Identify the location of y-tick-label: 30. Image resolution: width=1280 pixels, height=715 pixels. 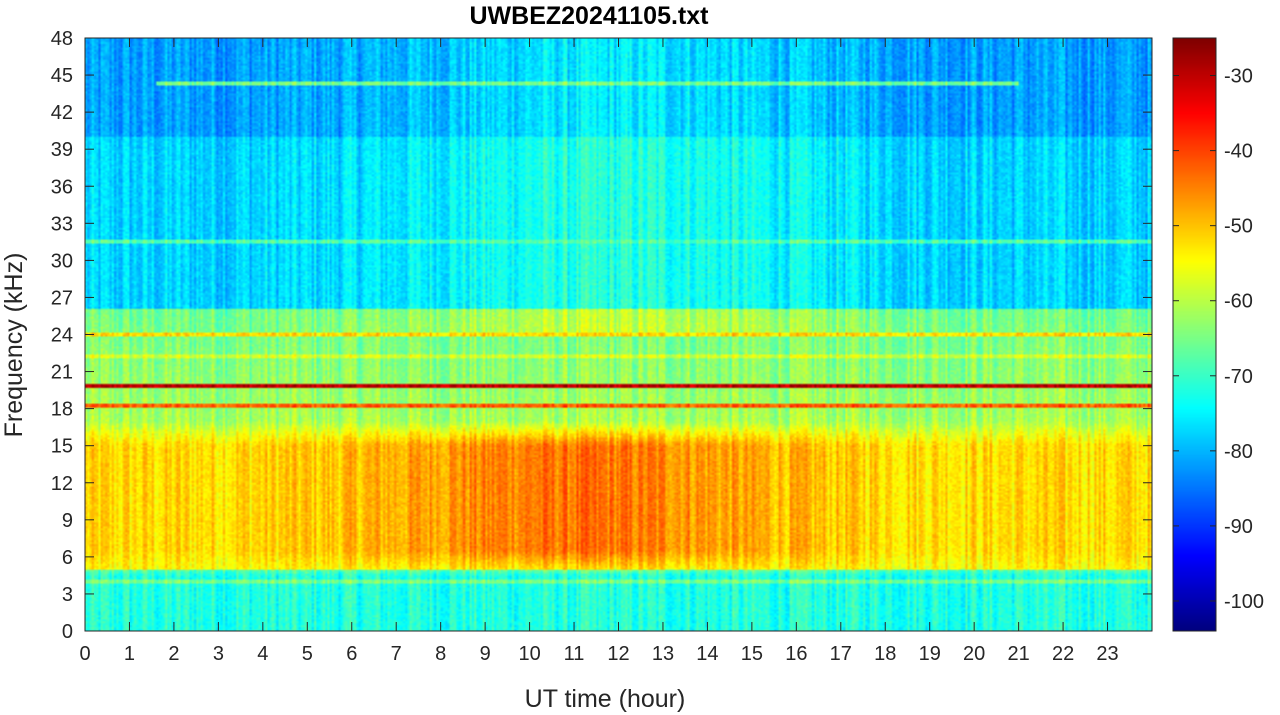
(62, 261).